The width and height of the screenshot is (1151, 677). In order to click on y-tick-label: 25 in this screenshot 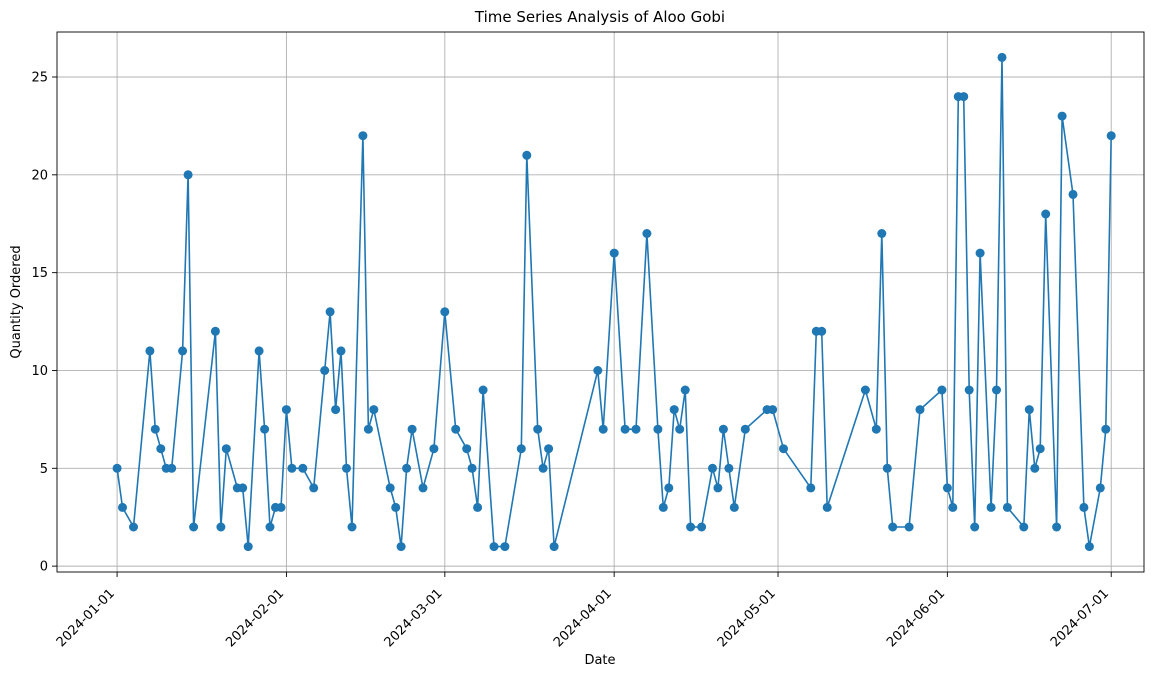, I will do `click(39, 78)`.